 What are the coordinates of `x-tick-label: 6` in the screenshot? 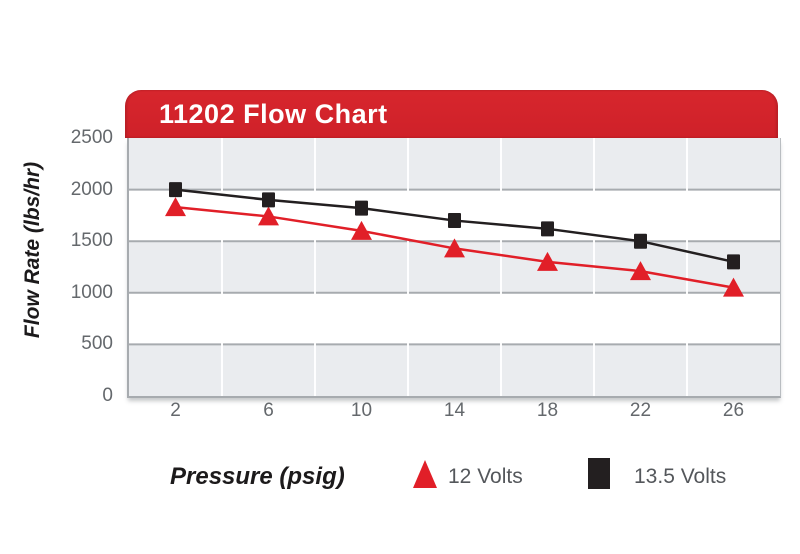 It's located at (268, 410).